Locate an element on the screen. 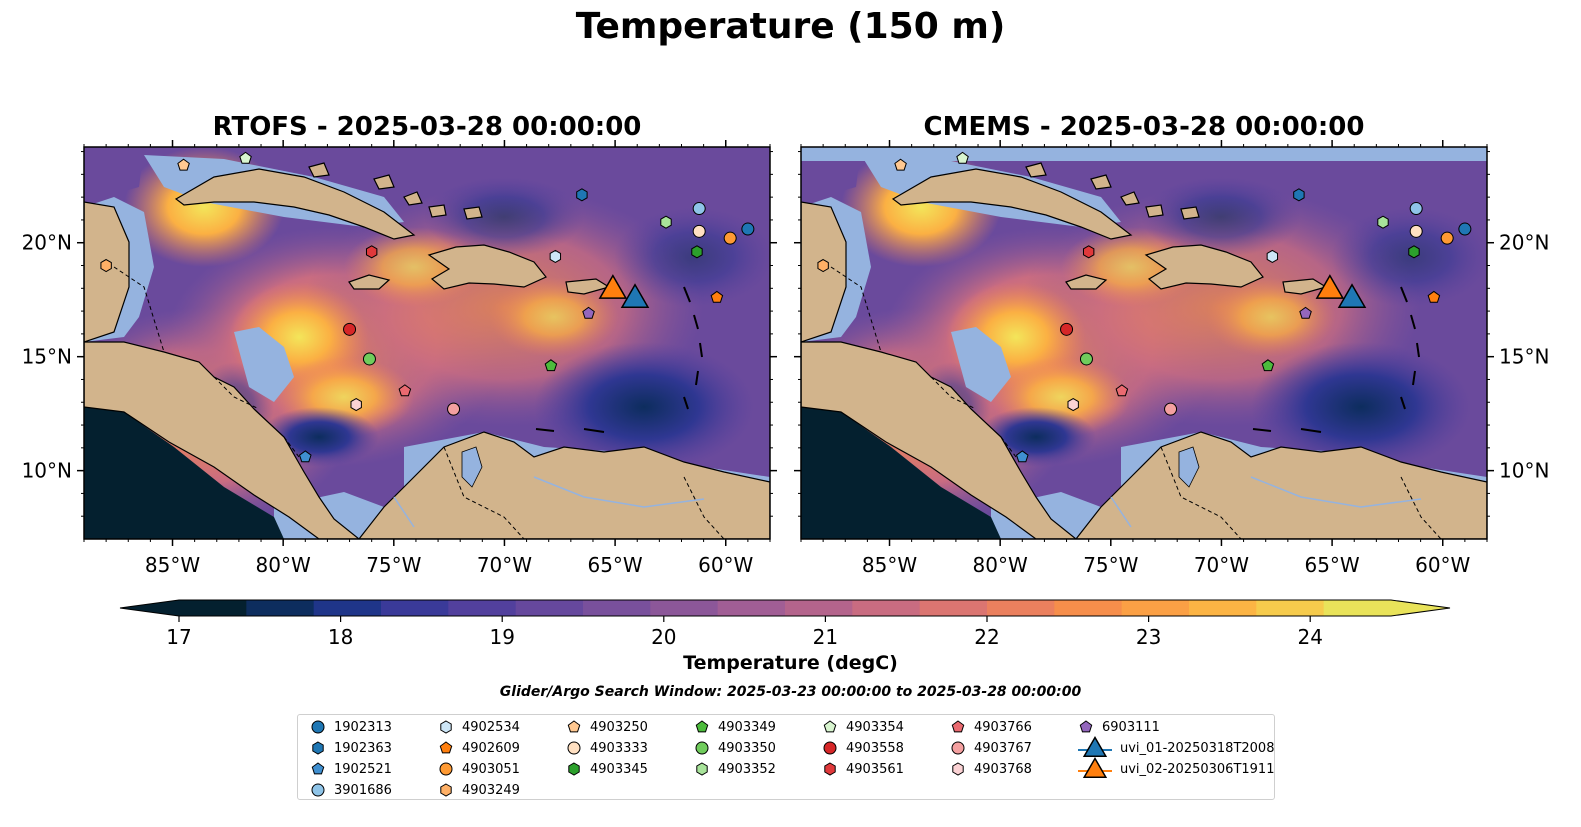 This screenshot has height=827, width=1581. obs-marker-4903333-rtofs is located at coordinates (699, 231).